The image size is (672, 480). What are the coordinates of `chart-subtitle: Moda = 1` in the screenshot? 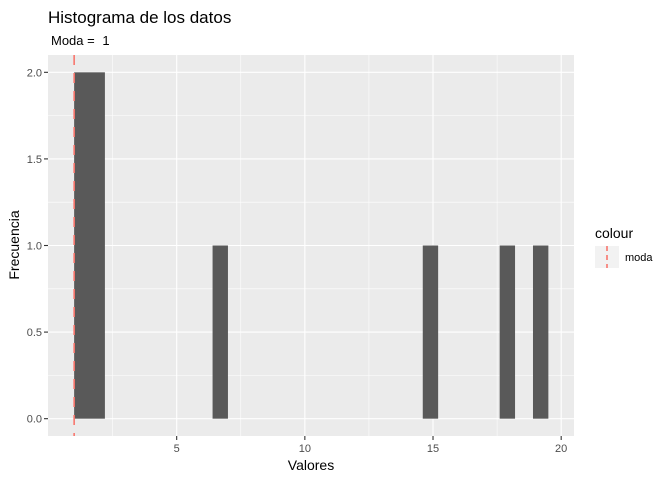 It's located at (80, 40).